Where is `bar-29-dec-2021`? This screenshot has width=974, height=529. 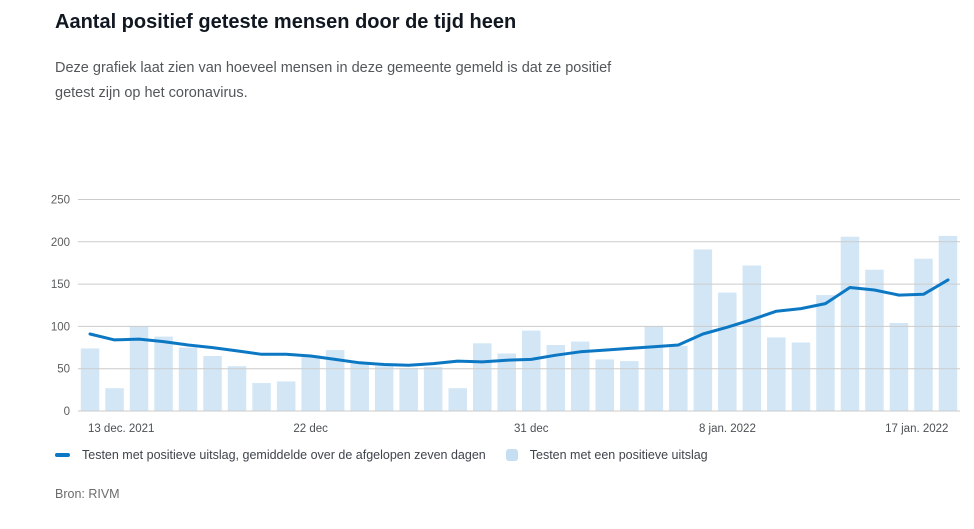 bar-29-dec-2021 is located at coordinates (482, 377).